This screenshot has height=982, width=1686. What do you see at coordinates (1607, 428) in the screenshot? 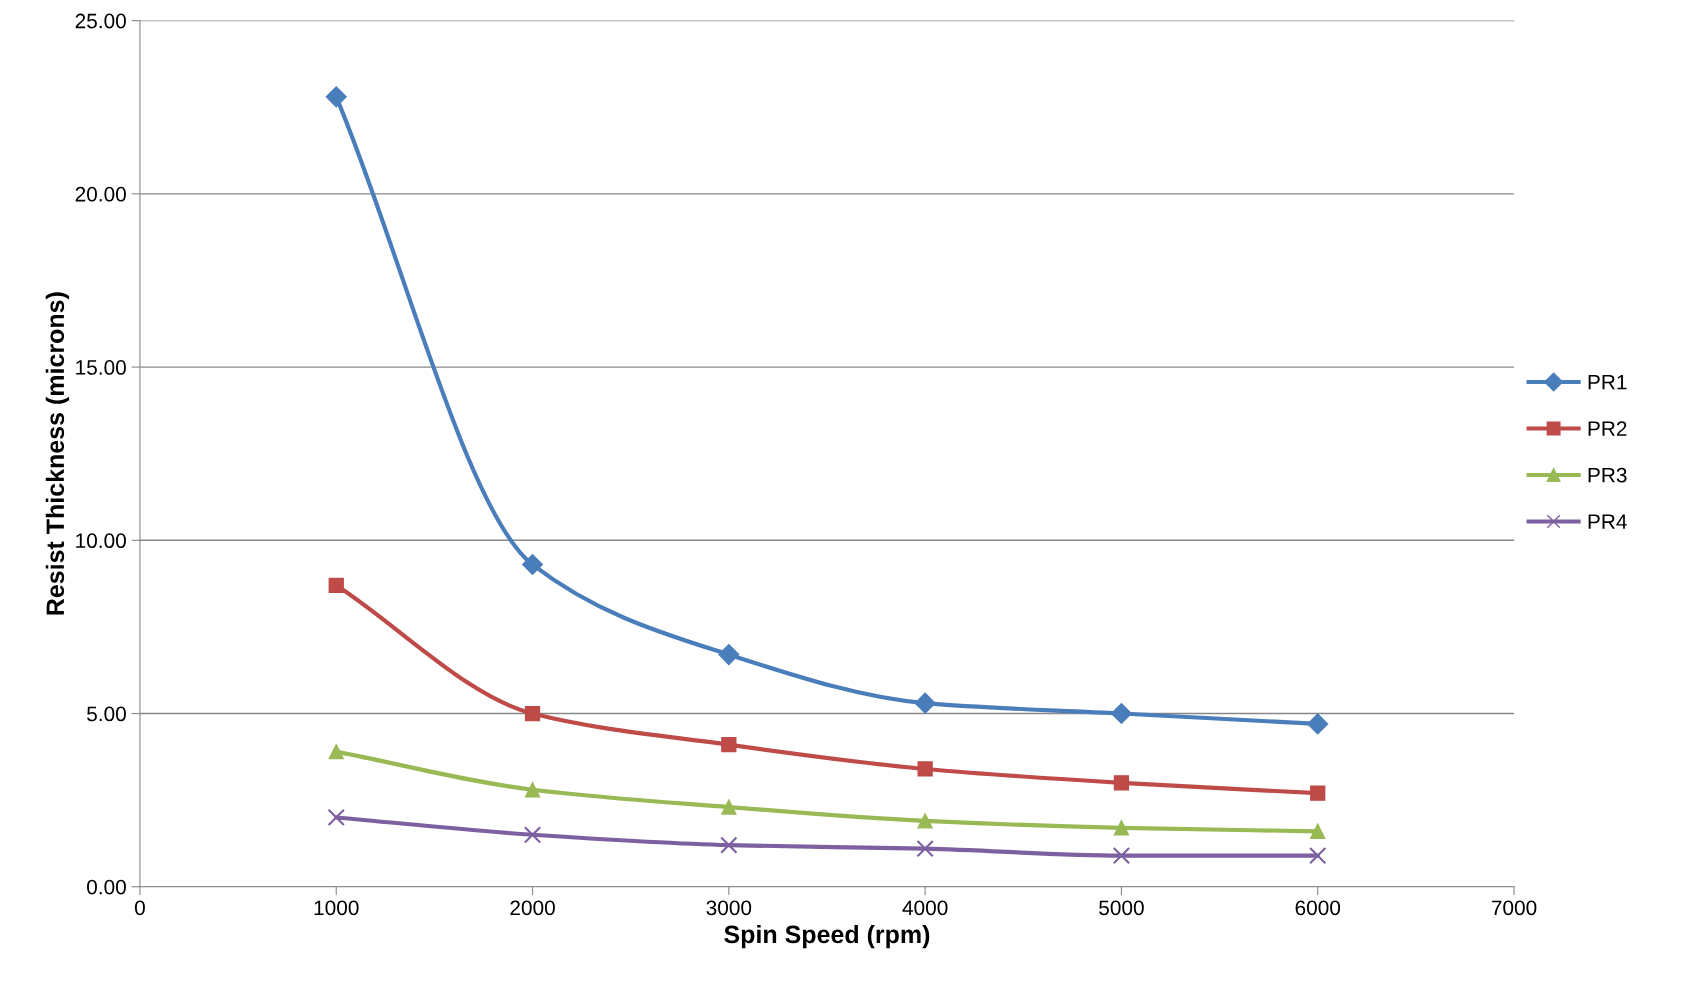
I see `legend-label: PR2` at bounding box center [1607, 428].